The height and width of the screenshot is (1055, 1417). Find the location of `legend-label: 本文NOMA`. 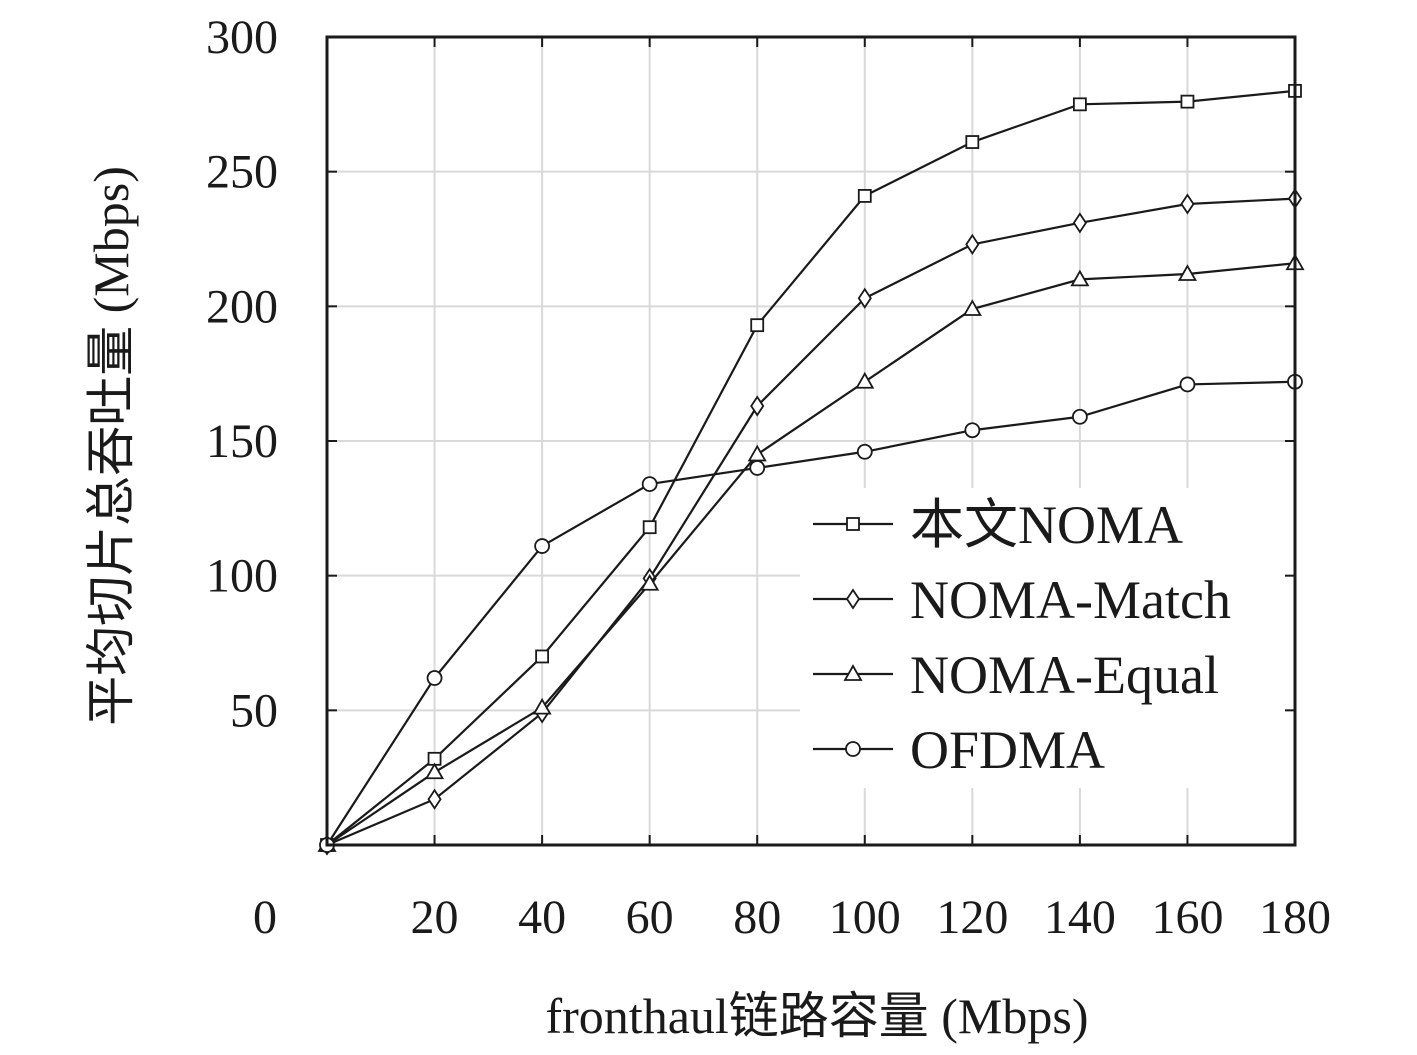

legend-label: 本文NOMA is located at coordinates (1046, 525).